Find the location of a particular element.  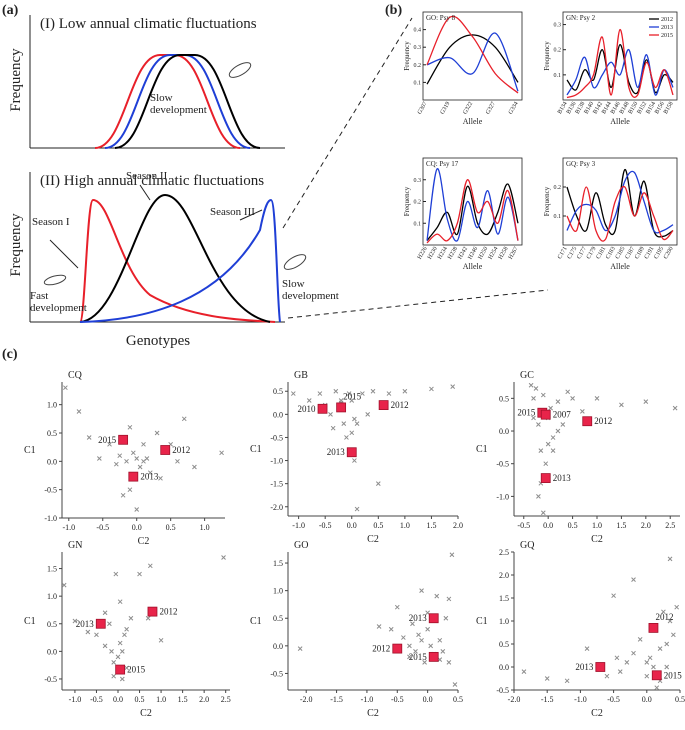

x-tick-label: G319 is located at coordinates (446, 108).